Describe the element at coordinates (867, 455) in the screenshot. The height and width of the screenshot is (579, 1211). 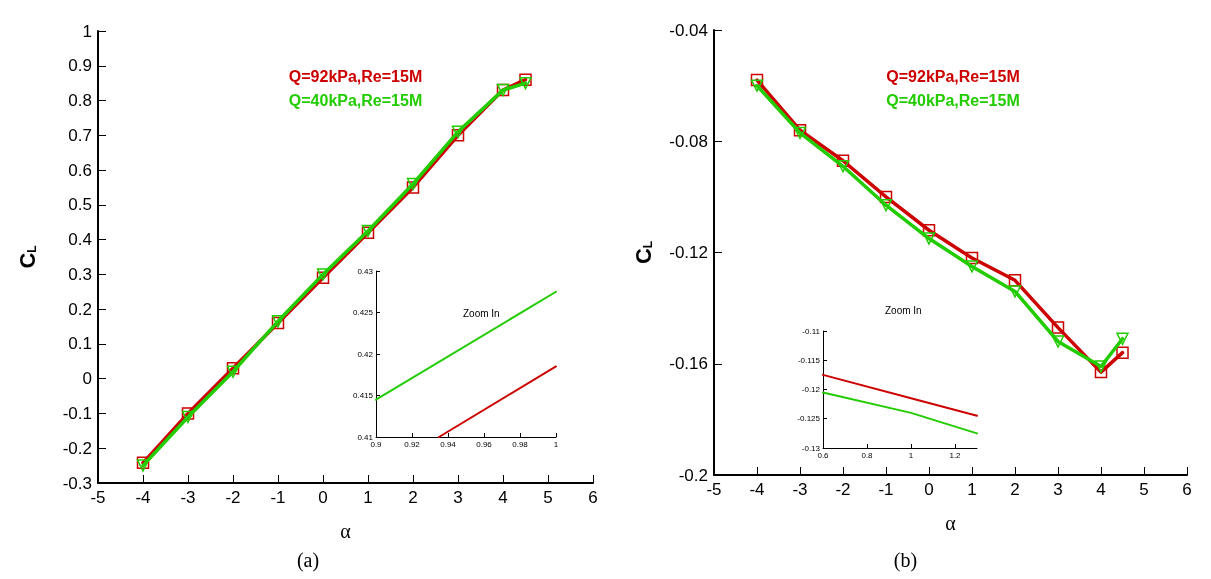
I see `x-tick-label: 0.8` at that location.